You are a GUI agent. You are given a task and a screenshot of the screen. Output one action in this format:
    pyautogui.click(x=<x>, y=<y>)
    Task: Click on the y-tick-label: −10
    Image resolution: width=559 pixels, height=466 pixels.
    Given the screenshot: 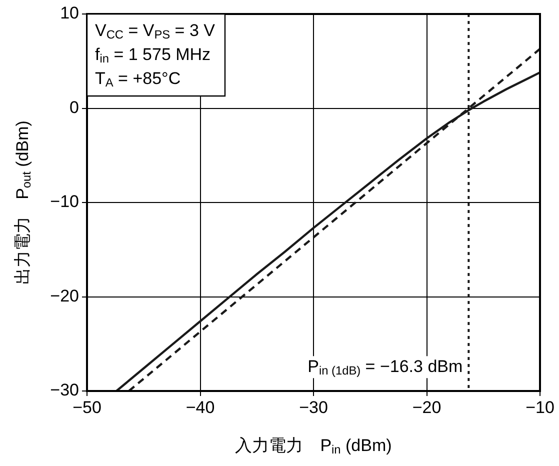 What is the action you would take?
    pyautogui.click(x=64, y=202)
    